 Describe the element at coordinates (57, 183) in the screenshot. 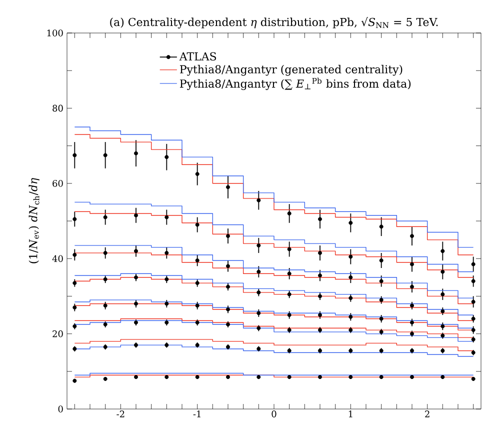

I see `y-tick-label: 60` at that location.